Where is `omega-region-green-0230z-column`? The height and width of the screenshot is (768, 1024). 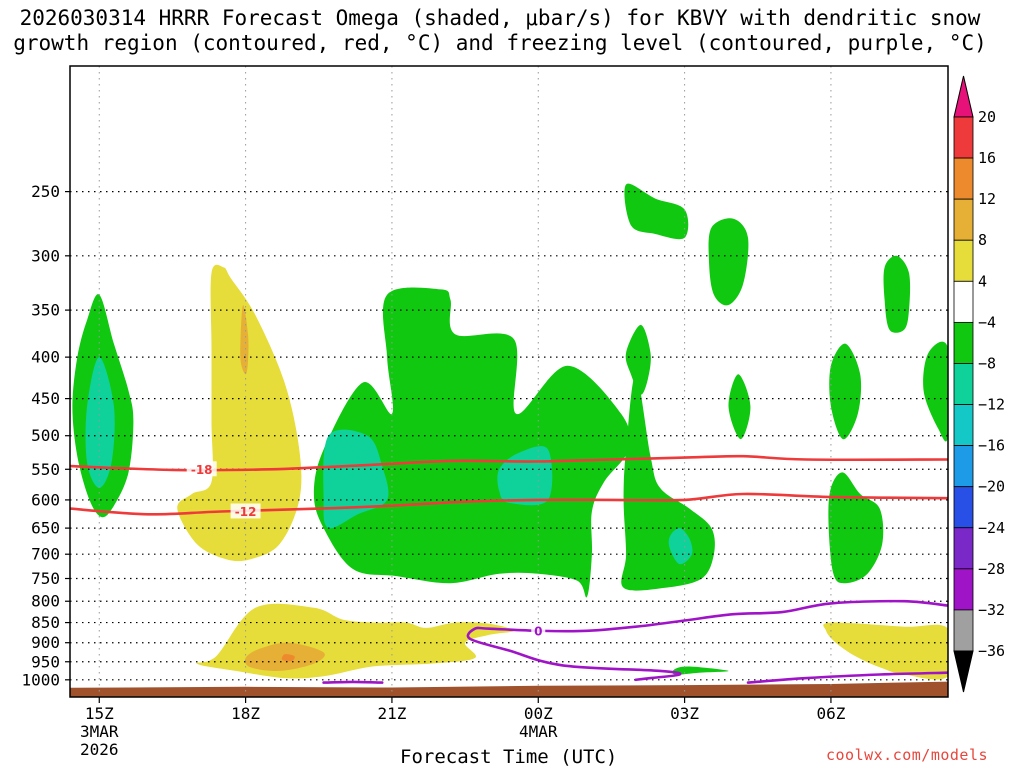
omega-region-green-0230z-column is located at coordinates (668, 482).